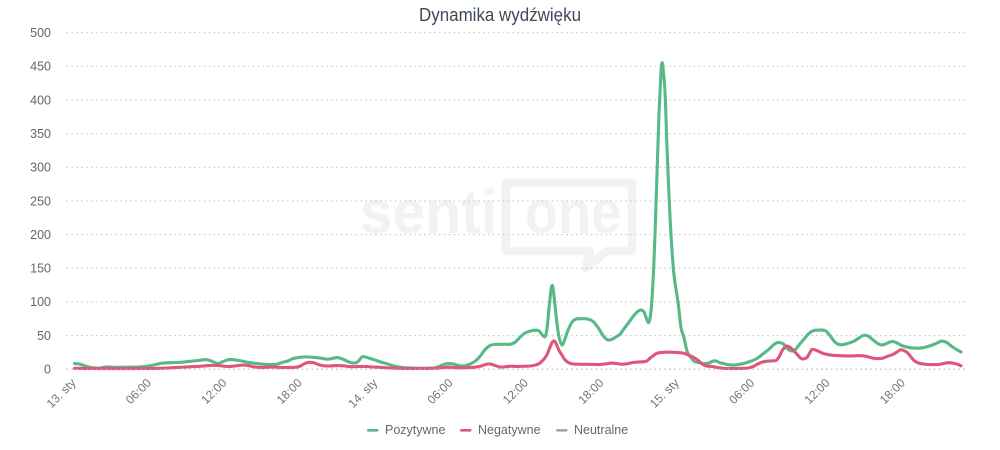 This screenshot has width=1000, height=450. What do you see at coordinates (40, 201) in the screenshot?
I see `svg-text: 250` at bounding box center [40, 201].